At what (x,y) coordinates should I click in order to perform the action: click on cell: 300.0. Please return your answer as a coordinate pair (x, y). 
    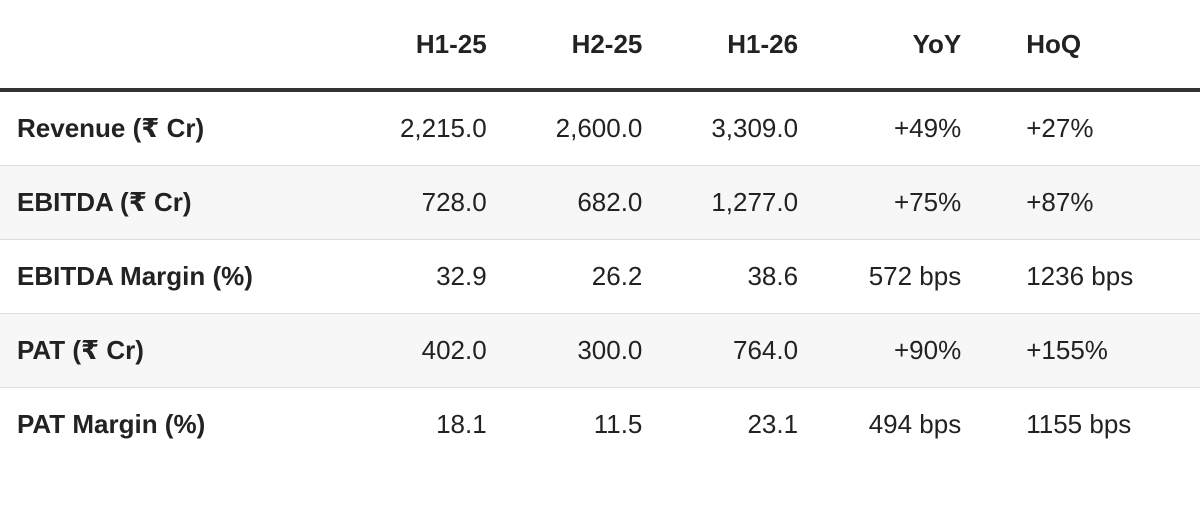
    Looking at the image, I should click on (581, 350).